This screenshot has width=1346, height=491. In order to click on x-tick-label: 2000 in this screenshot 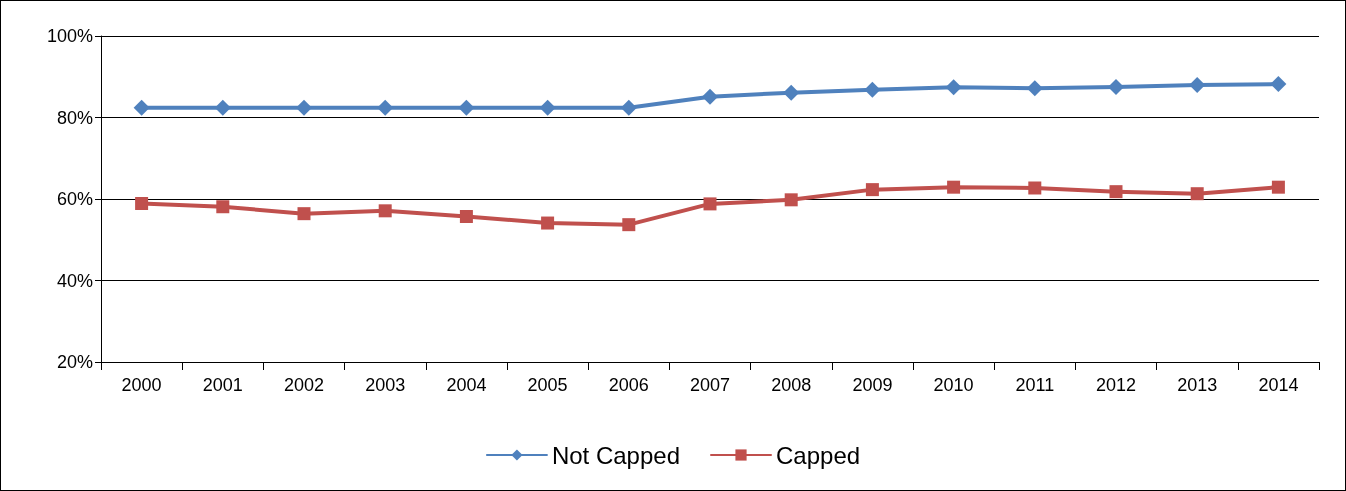, I will do `click(141, 385)`.